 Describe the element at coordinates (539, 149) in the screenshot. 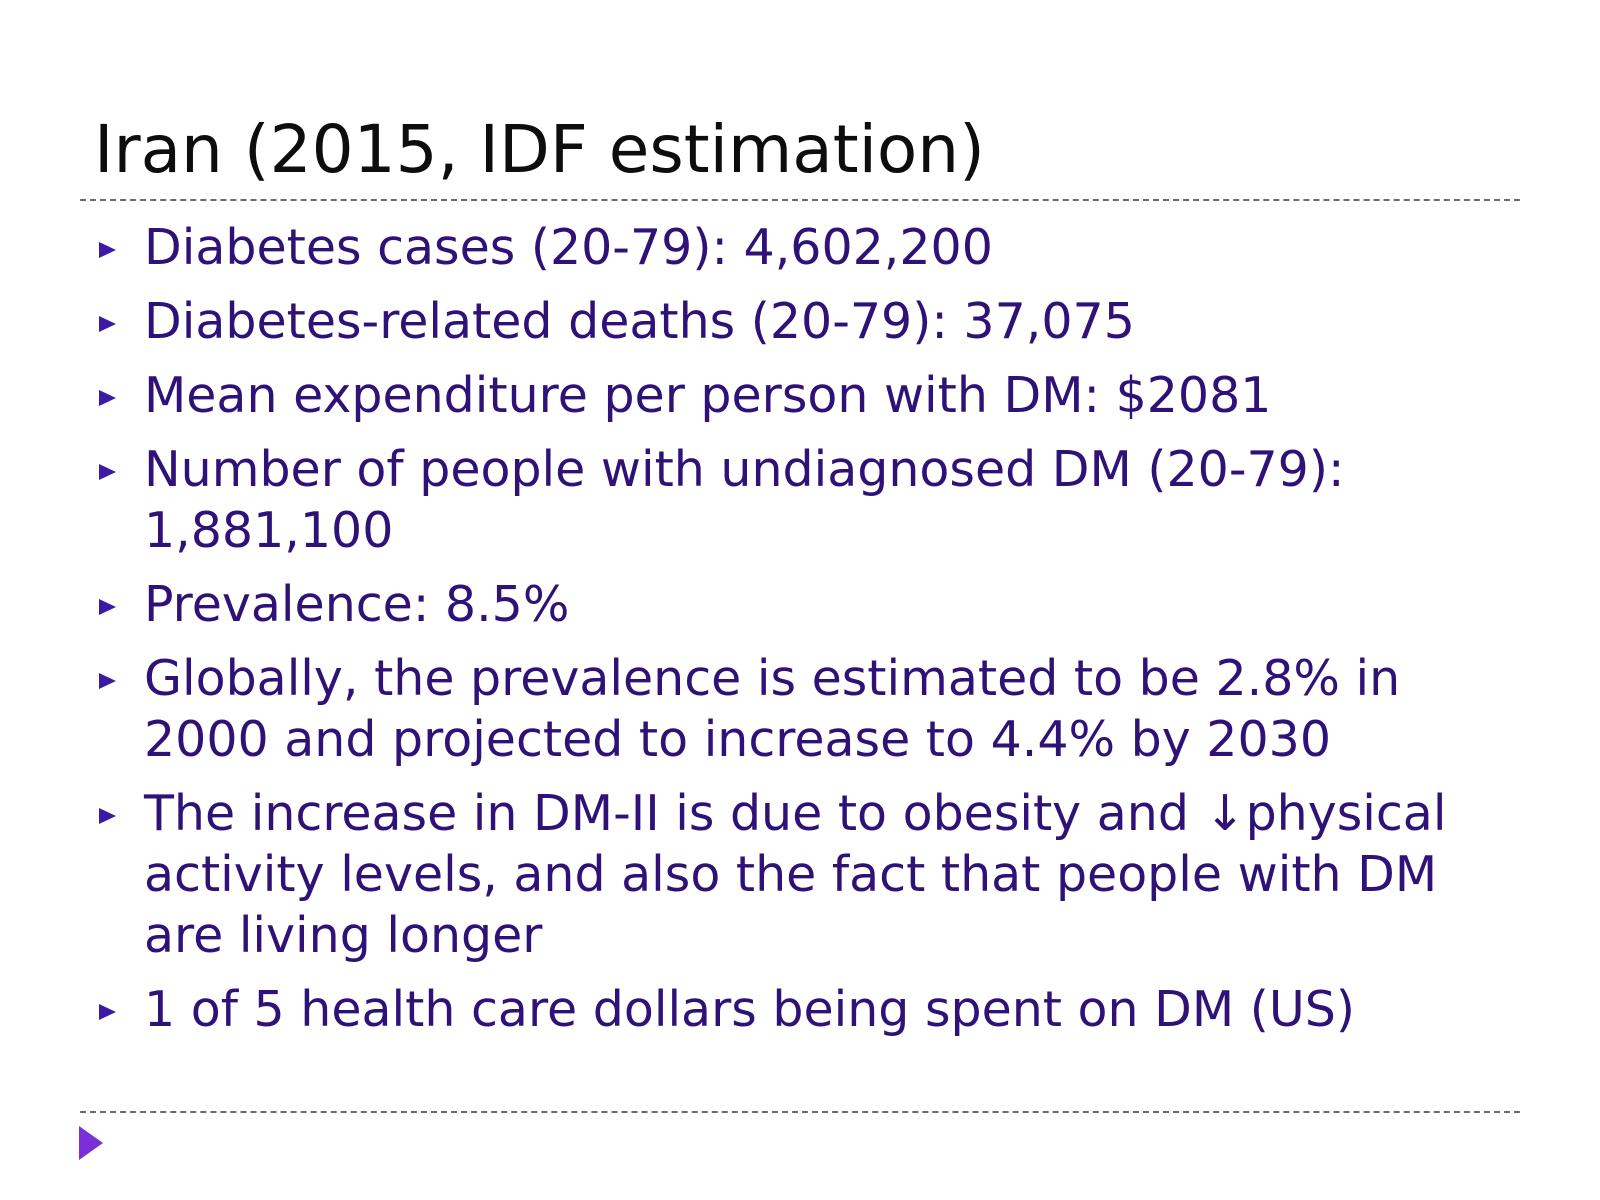

I see `slide-title: Iran (2015, IDF estimation)` at that location.